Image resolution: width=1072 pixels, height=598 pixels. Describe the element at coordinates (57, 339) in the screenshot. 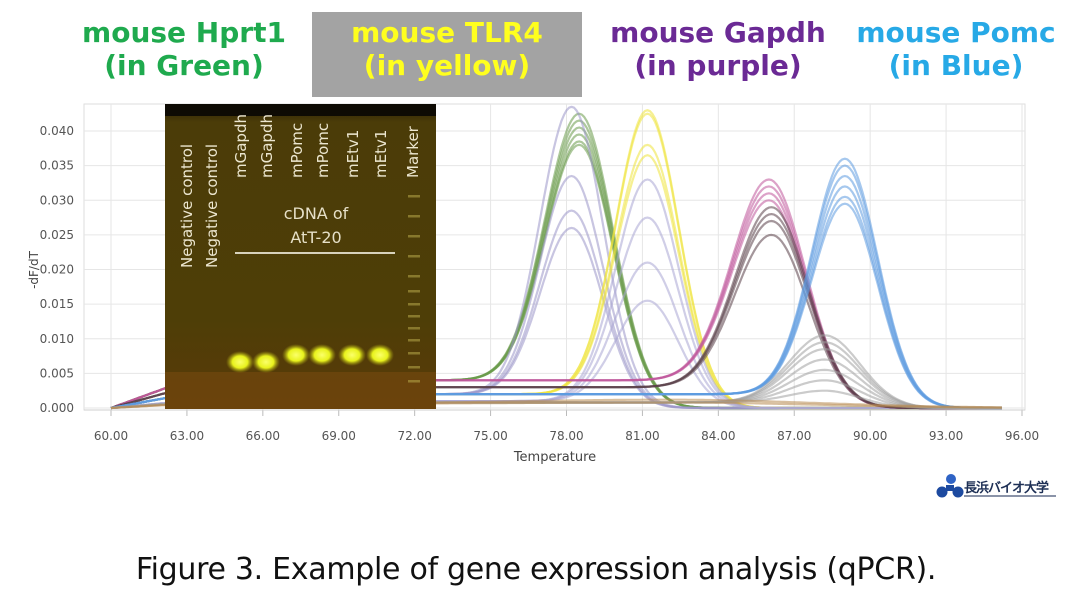

I see `y-tick-label: 0.010` at that location.